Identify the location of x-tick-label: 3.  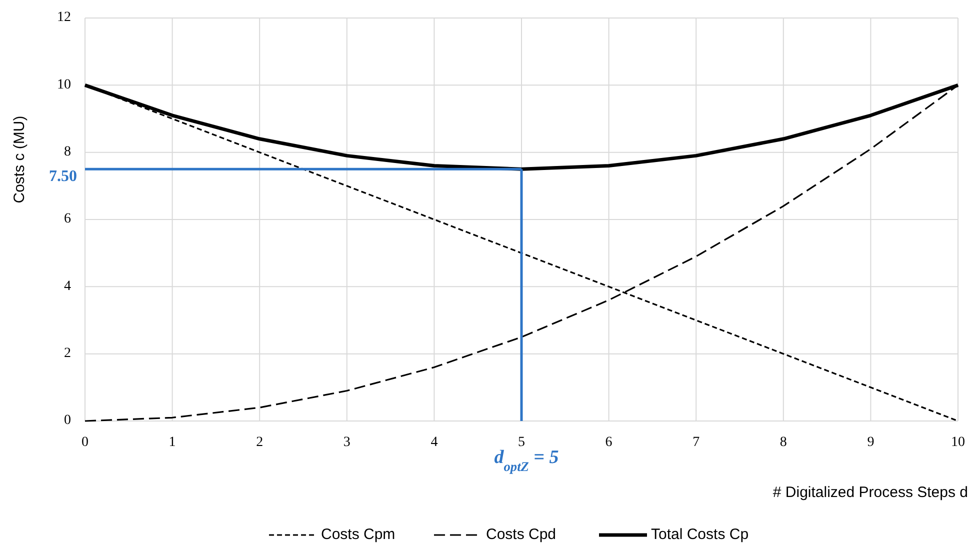
(346, 442).